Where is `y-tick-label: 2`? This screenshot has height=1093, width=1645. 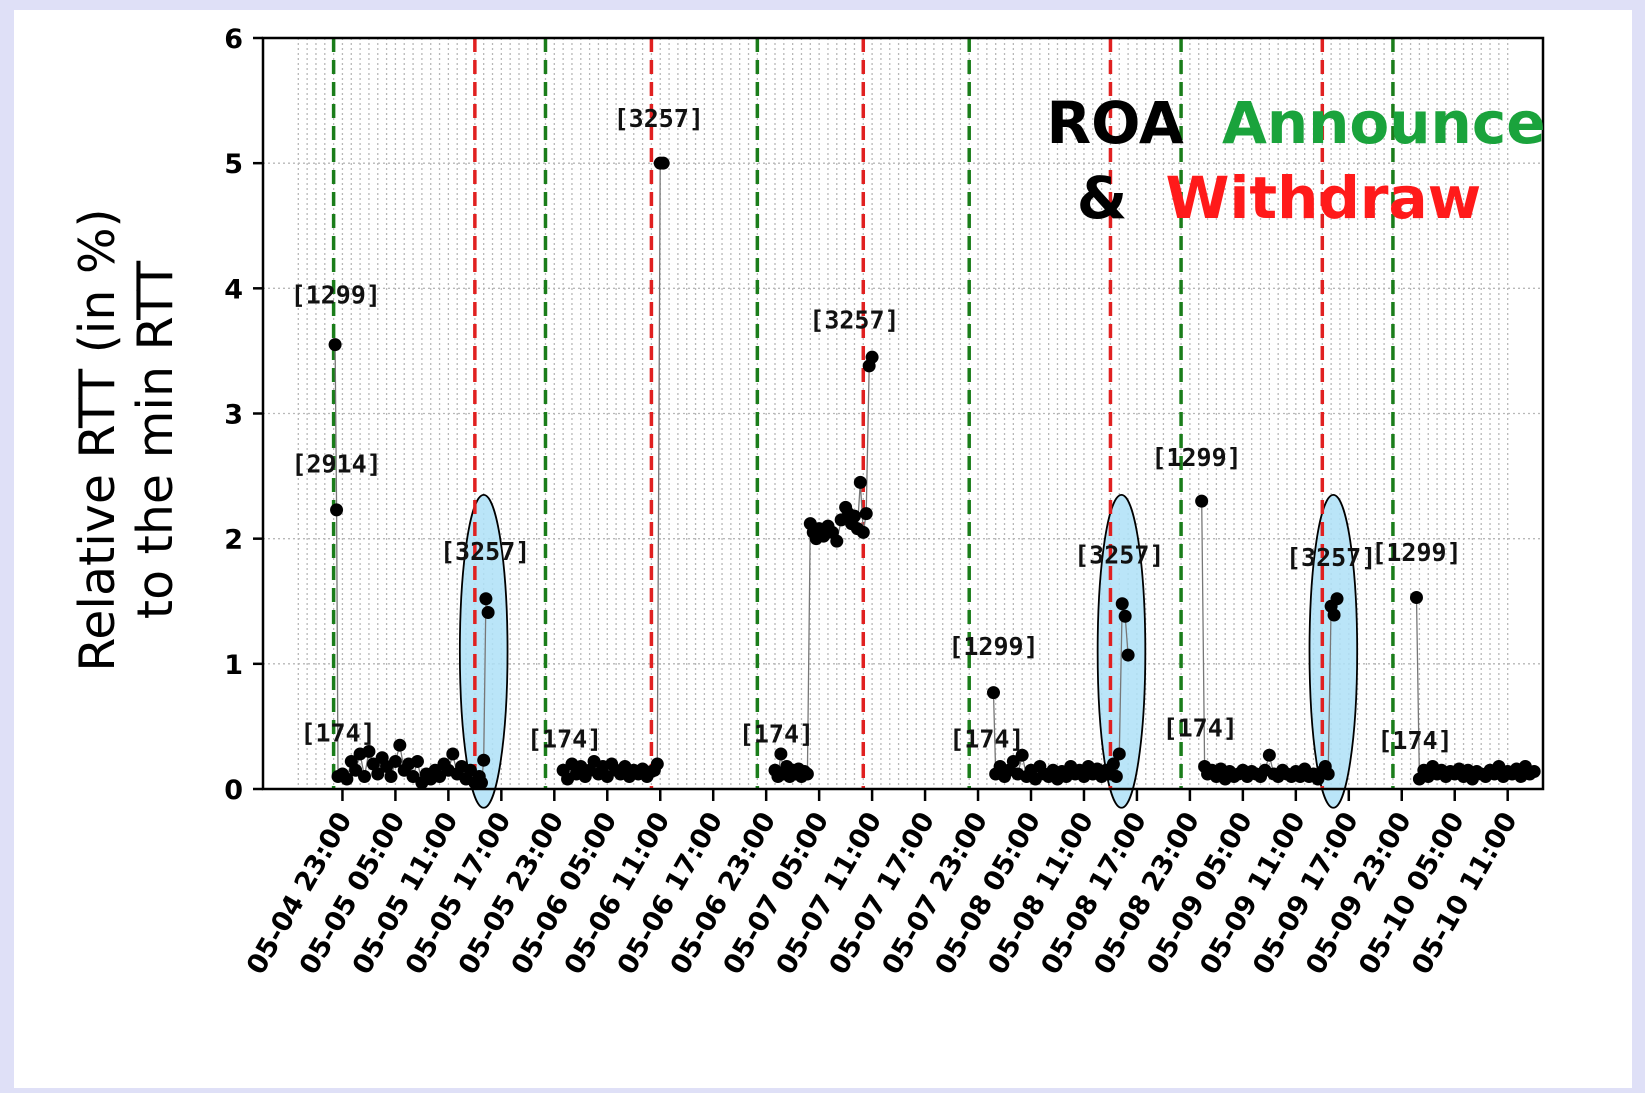 y-tick-label: 2 is located at coordinates (233, 540).